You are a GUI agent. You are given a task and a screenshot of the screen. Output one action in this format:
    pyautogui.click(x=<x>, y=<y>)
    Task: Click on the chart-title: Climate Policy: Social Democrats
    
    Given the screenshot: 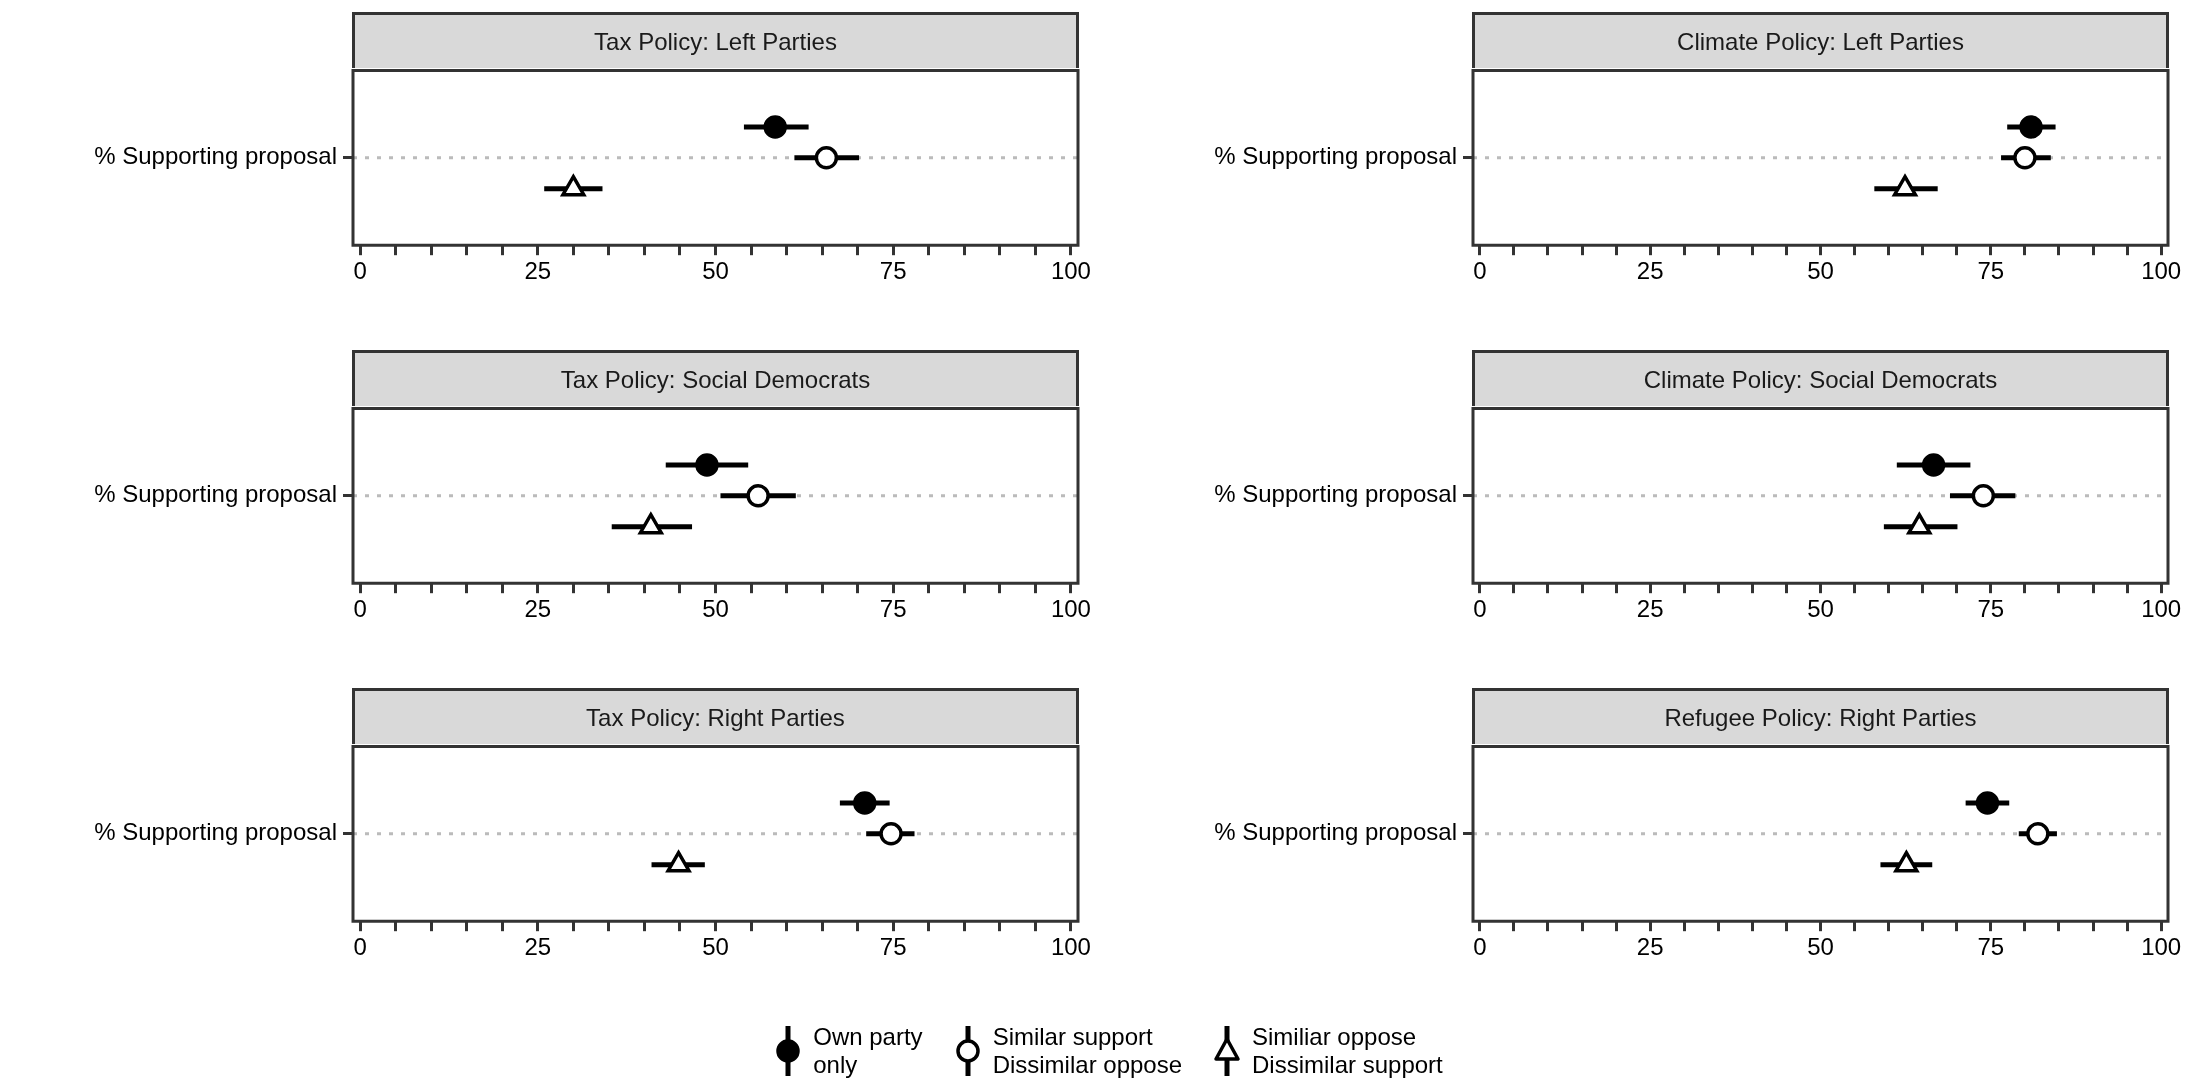 What is the action you would take?
    pyautogui.click(x=1820, y=378)
    